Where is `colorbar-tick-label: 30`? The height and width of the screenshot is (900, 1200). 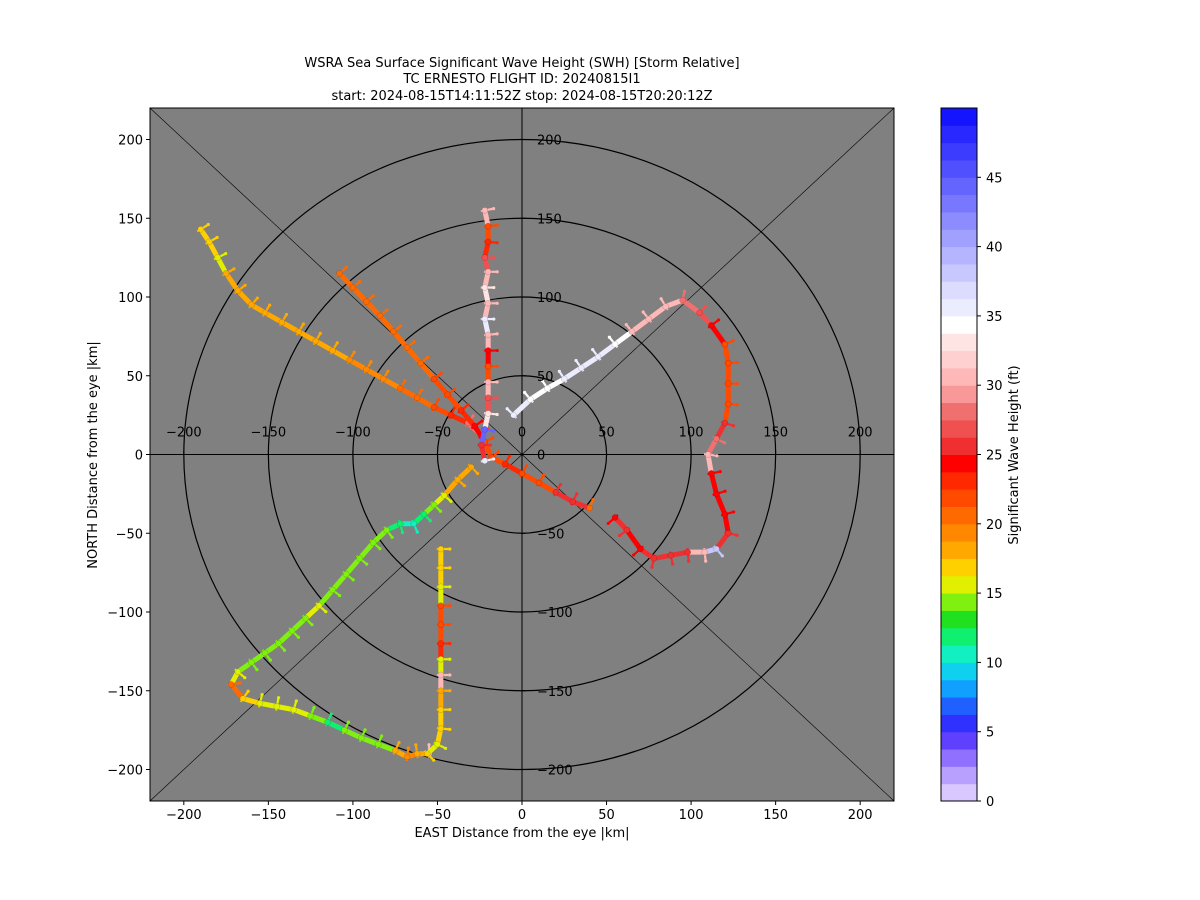 colorbar-tick-label: 30 is located at coordinates (994, 386).